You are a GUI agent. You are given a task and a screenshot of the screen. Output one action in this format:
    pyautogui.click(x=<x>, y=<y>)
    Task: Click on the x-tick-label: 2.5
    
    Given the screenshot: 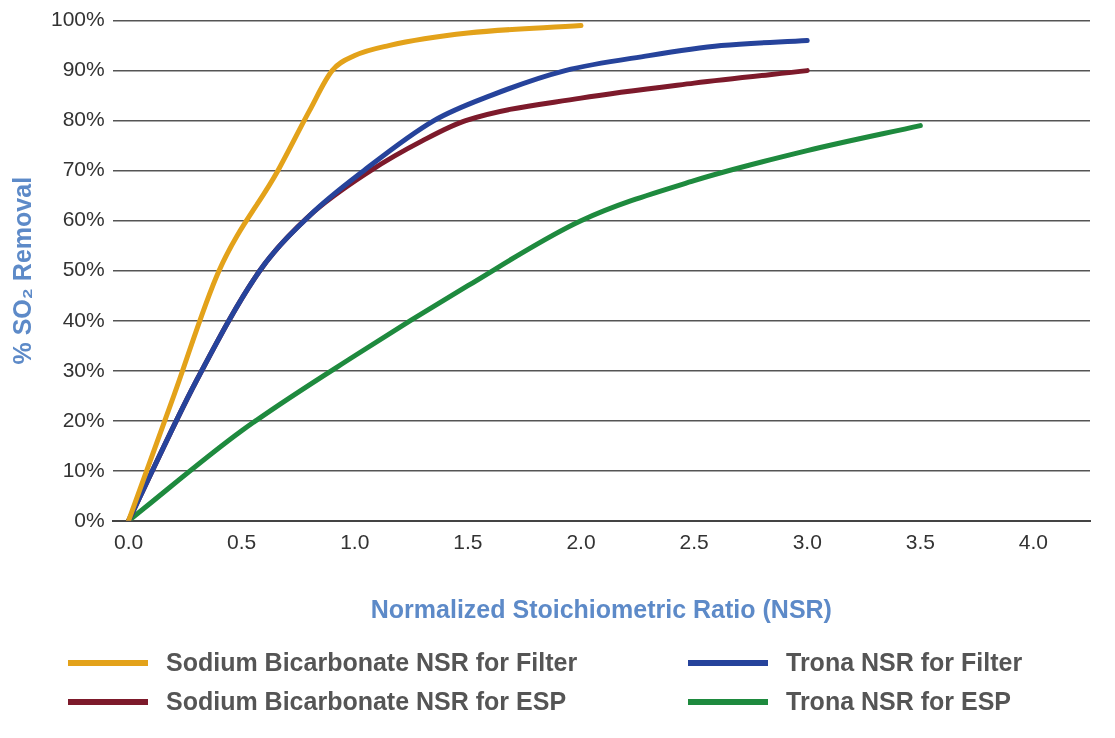 What is the action you would take?
    pyautogui.click(x=694, y=542)
    